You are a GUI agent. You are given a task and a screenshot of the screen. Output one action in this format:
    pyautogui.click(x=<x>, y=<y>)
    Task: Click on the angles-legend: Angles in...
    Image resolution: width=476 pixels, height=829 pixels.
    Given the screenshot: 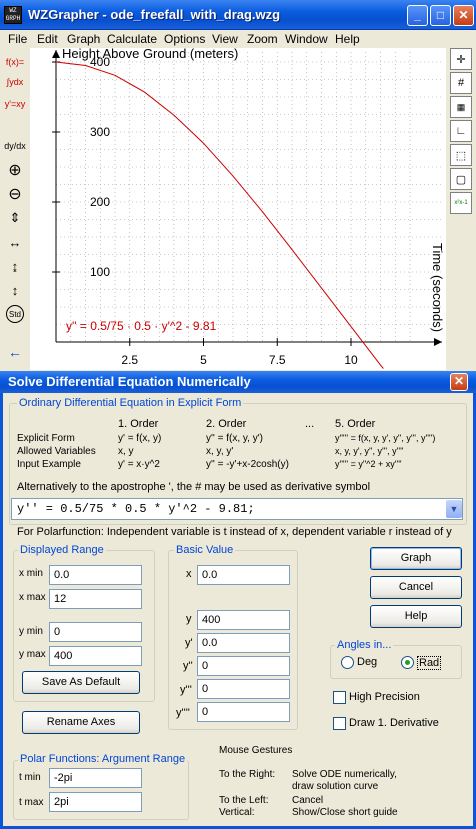 What is the action you would take?
    pyautogui.click(x=364, y=645)
    